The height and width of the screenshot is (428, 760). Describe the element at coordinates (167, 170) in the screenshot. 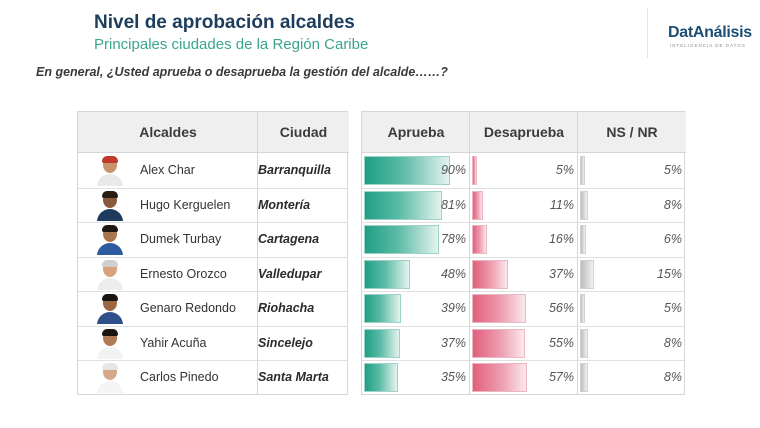

I see `mayor-name: Alex Char` at that location.